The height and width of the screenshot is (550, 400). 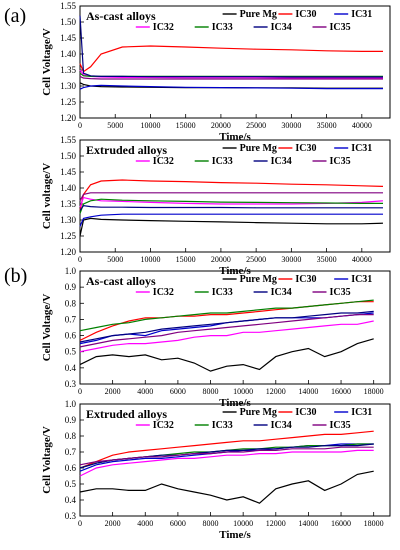 I want to click on y-tick-label: 1.55, so click(x=68, y=140).